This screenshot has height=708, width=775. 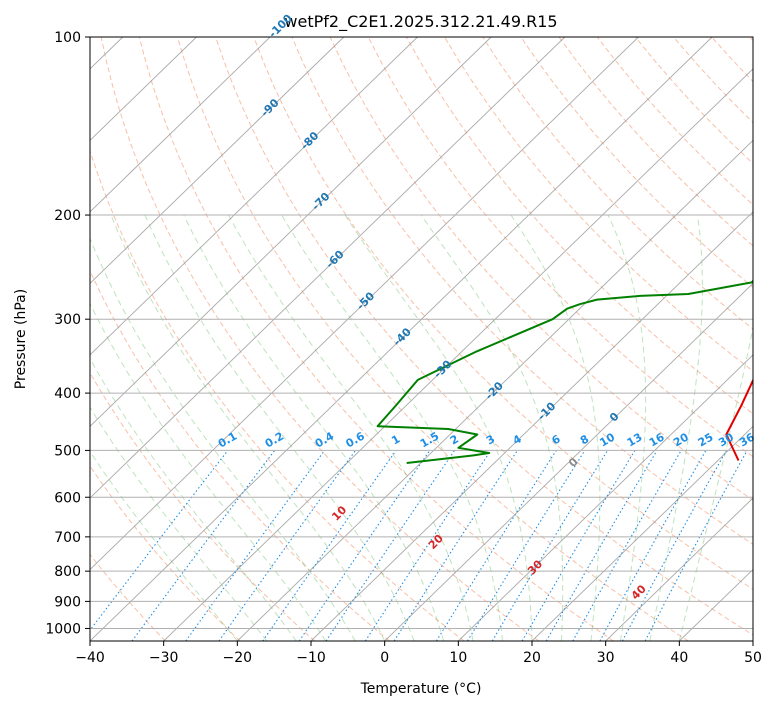 I want to click on dry-adiabat-label: 40, so click(x=639, y=592).